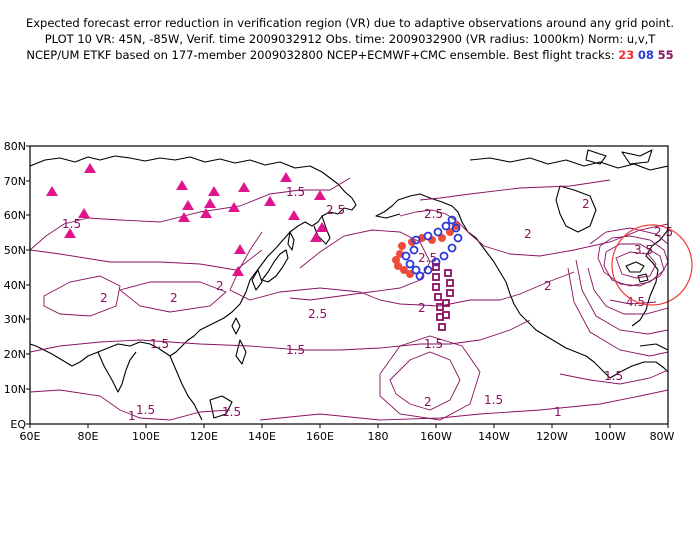  Describe the element at coordinates (320, 436) in the screenshot. I see `lon-label-160e: 160E` at that location.